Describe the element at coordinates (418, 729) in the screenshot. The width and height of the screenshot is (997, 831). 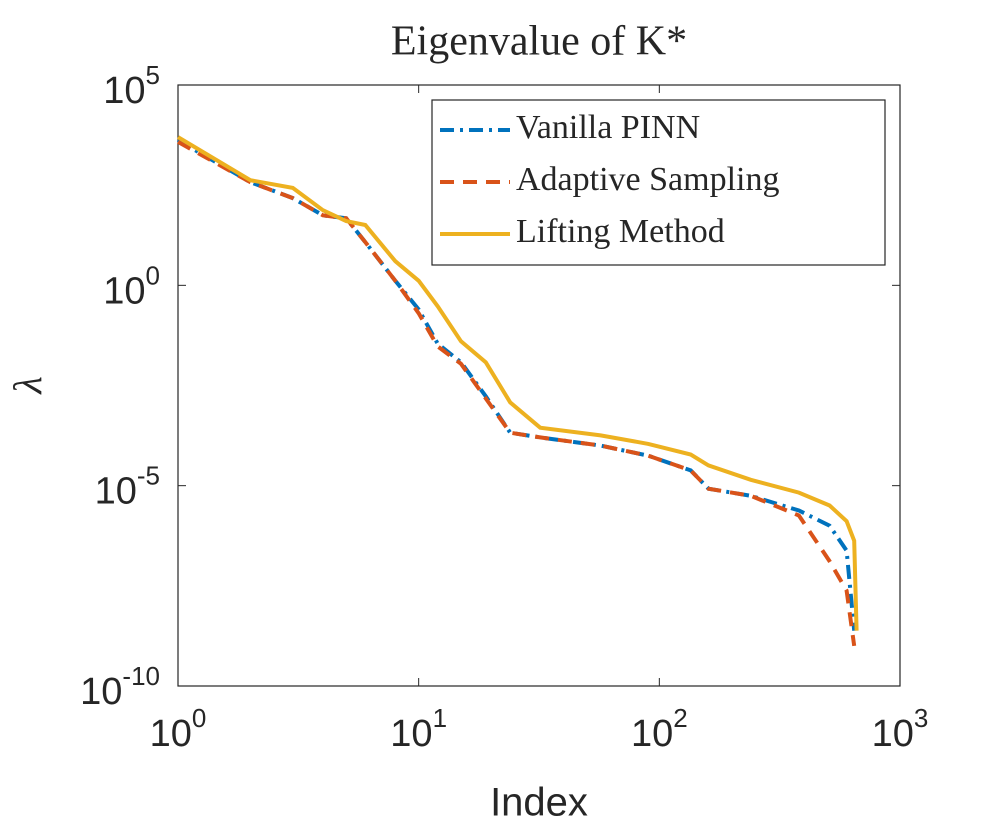
I see `x-tick-label: 10¹` at that location.